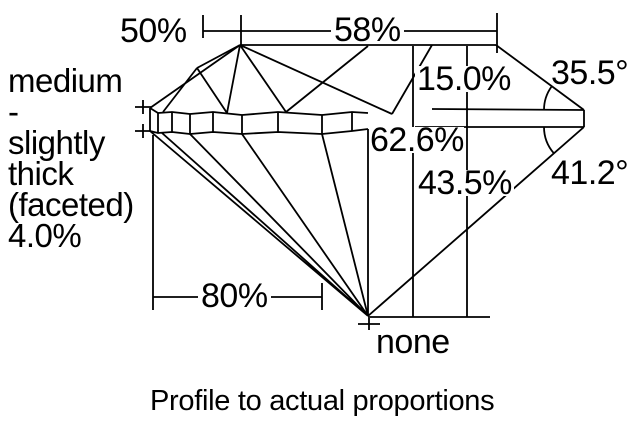  Describe the element at coordinates (41, 173) in the screenshot. I see `girdle-label-line: thick` at that location.